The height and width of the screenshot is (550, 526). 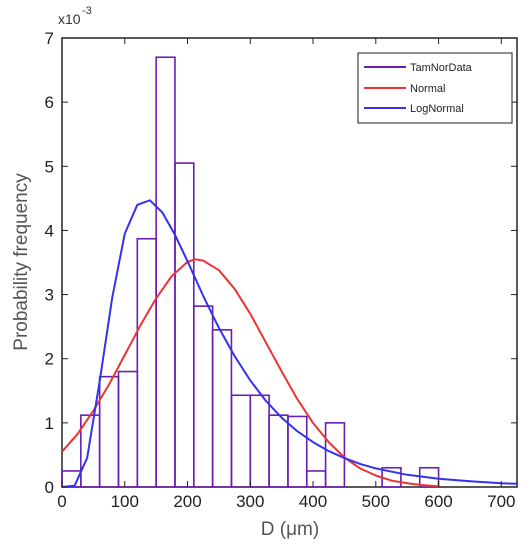 What do you see at coordinates (501, 501) in the screenshot?
I see `x-tick-label: 700` at bounding box center [501, 501].